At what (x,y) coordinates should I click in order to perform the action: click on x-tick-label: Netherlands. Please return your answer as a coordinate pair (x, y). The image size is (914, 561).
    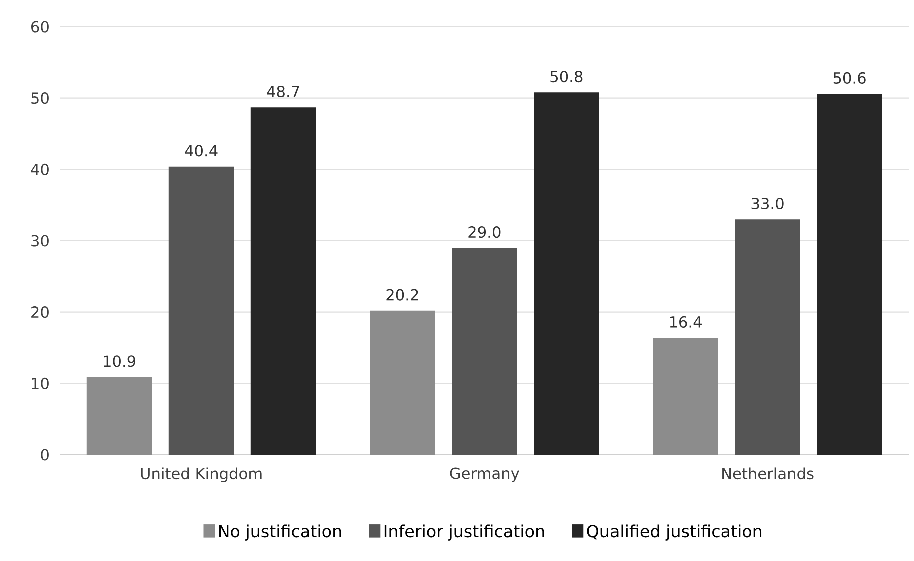
    Looking at the image, I should click on (768, 474).